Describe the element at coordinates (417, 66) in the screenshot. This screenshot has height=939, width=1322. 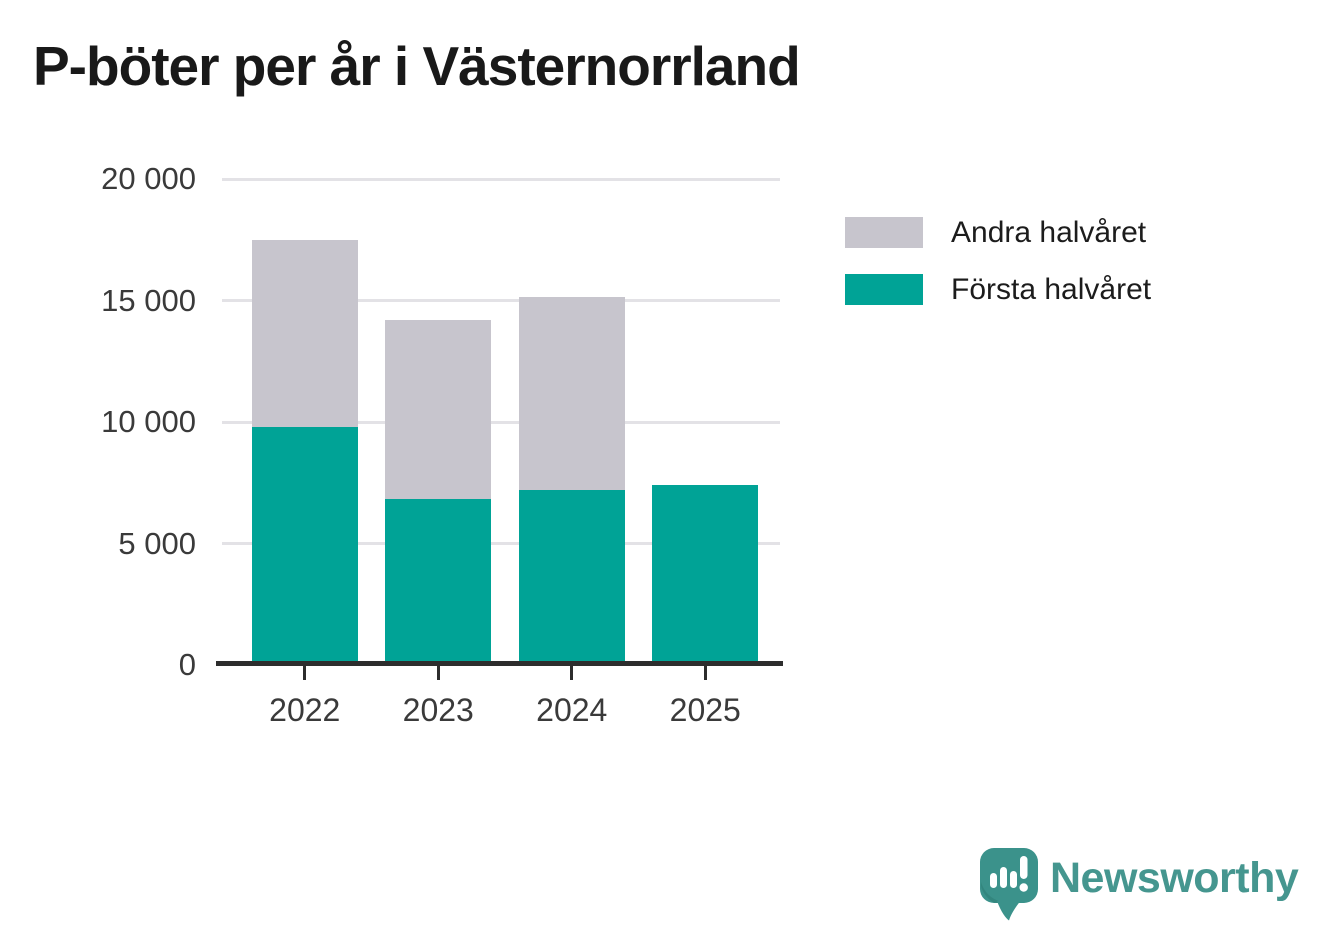
I see `chart-title: P-böter per år i Västernorrland` at that location.